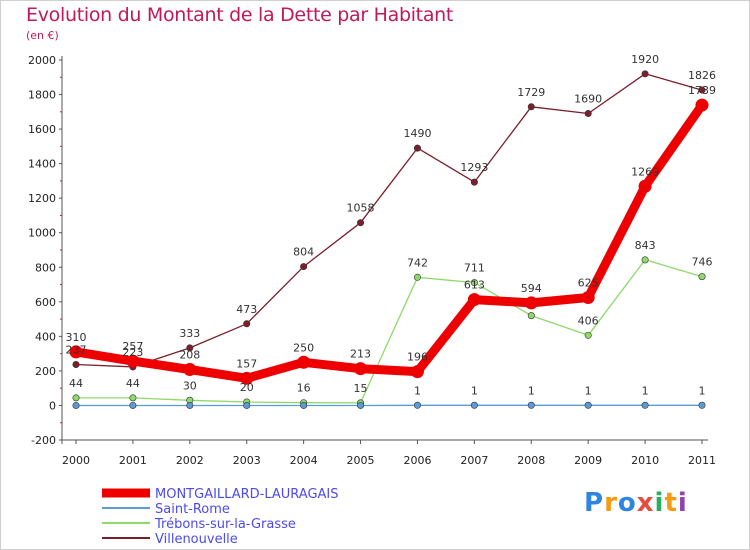 The height and width of the screenshot is (550, 750). Describe the element at coordinates (247, 460) in the screenshot. I see `x-tick-label: 2003` at that location.